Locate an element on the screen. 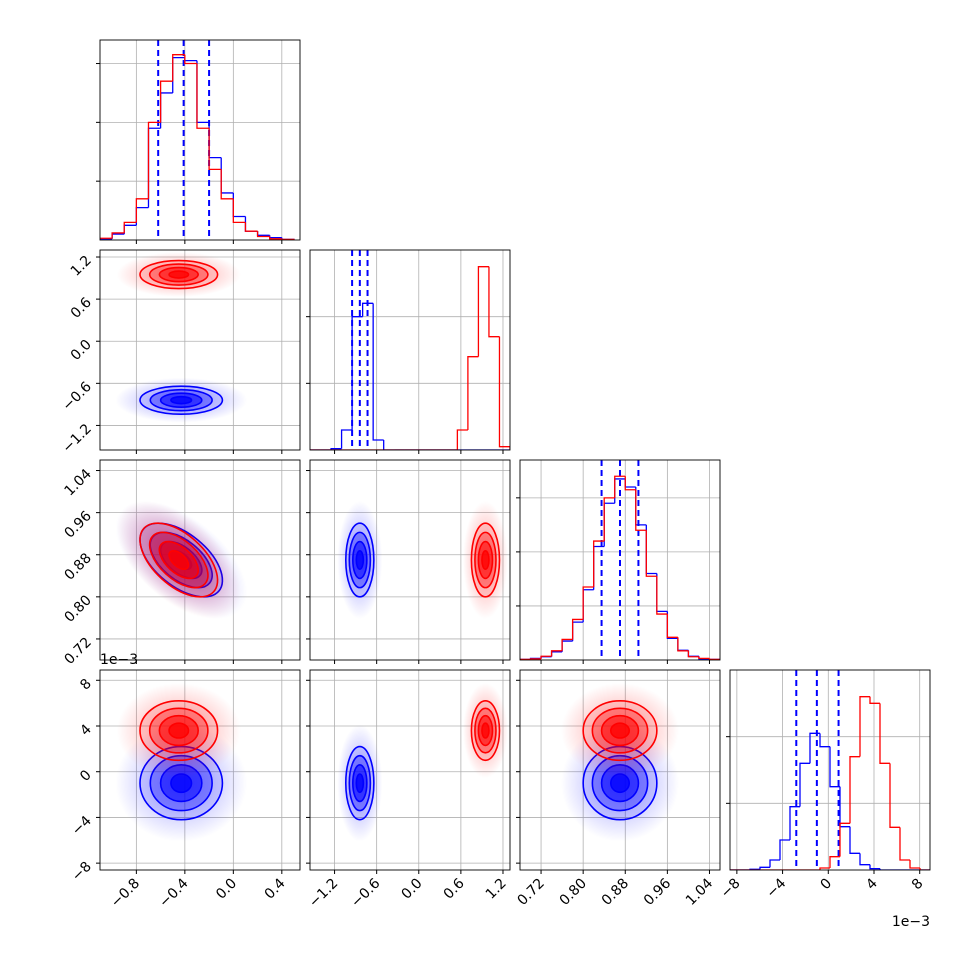 The height and width of the screenshot is (970, 970). y-offset-label: 1e−3 is located at coordinates (119, 660).